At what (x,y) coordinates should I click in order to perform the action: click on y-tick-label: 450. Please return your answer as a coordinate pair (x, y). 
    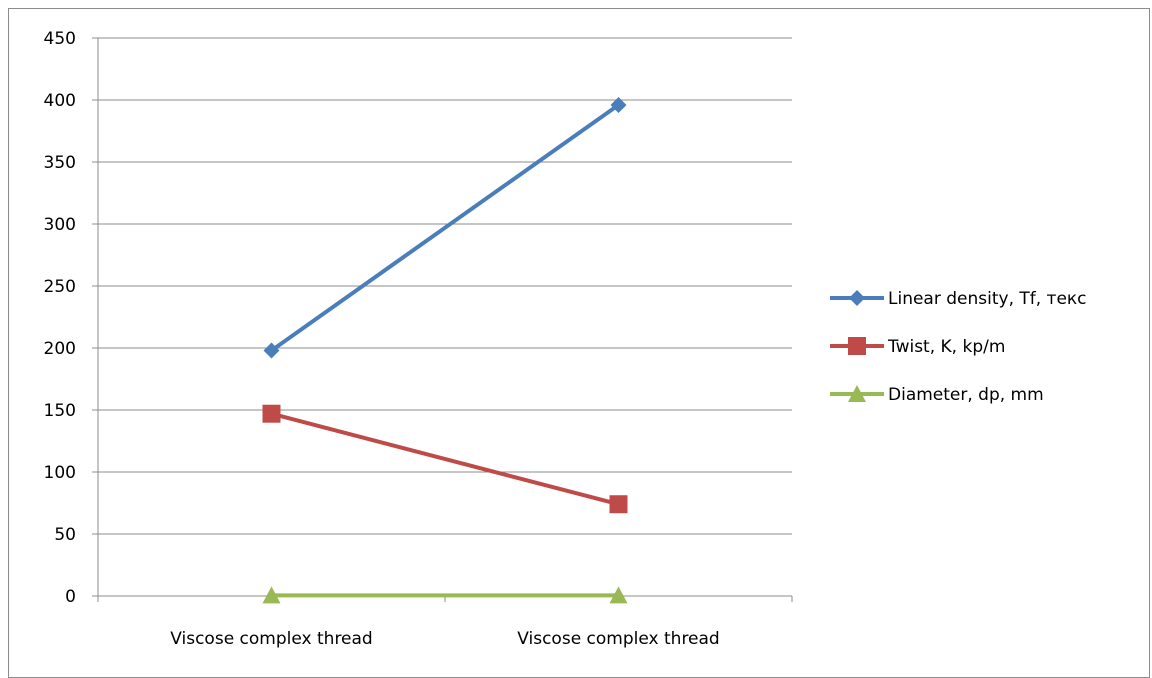
    Looking at the image, I should click on (60, 39).